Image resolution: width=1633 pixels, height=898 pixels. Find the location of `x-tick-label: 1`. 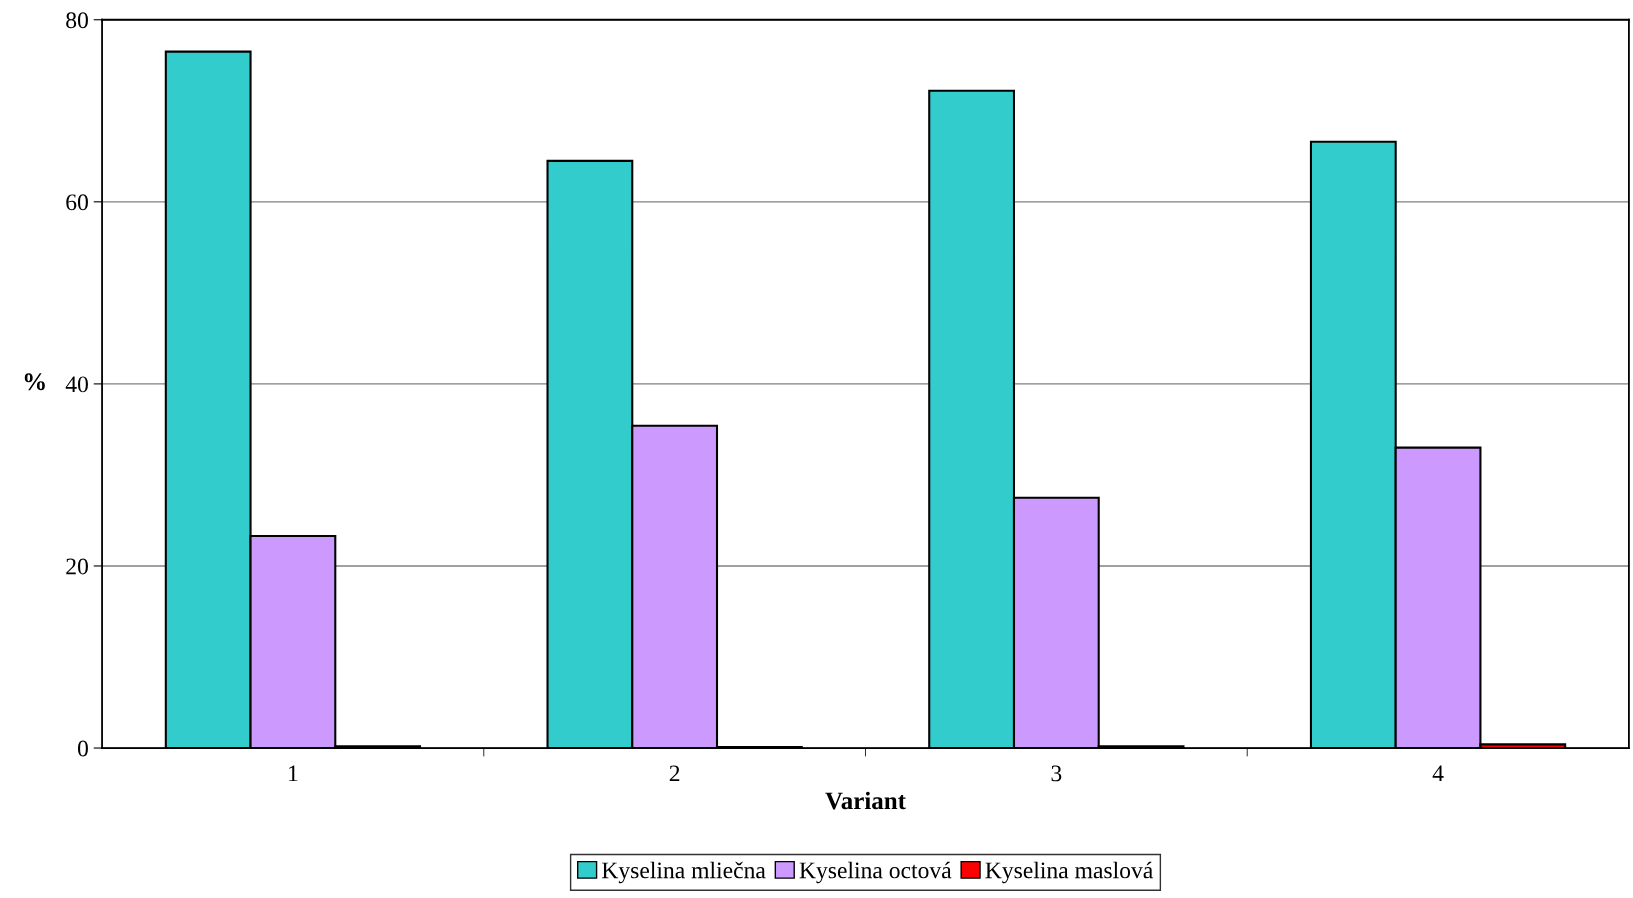

x-tick-label: 1 is located at coordinates (293, 773).